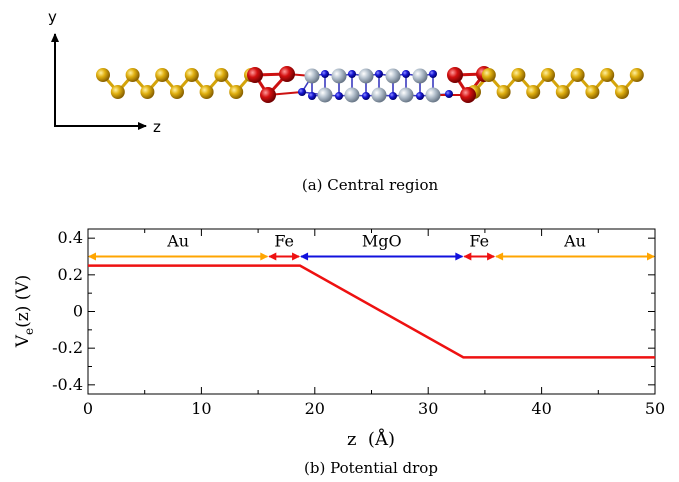 The width and height of the screenshot is (679, 482). Describe the element at coordinates (371, 468) in the screenshot. I see `caption-b: (b) Potential drop` at that location.